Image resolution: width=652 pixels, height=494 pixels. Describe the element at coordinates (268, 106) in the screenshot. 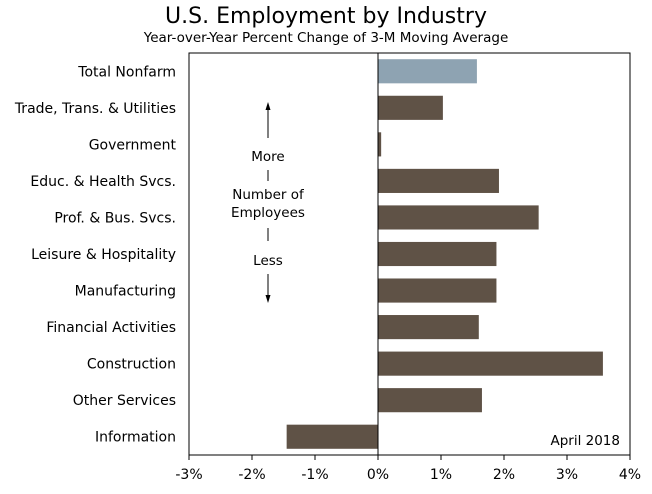

I see `arrow-up-icon` at that location.